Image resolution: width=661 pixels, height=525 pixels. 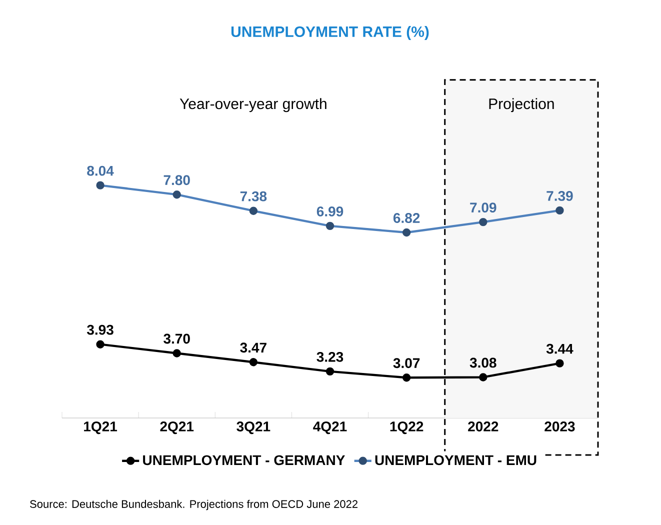 I want to click on data-label: 3.93, so click(x=100, y=329).